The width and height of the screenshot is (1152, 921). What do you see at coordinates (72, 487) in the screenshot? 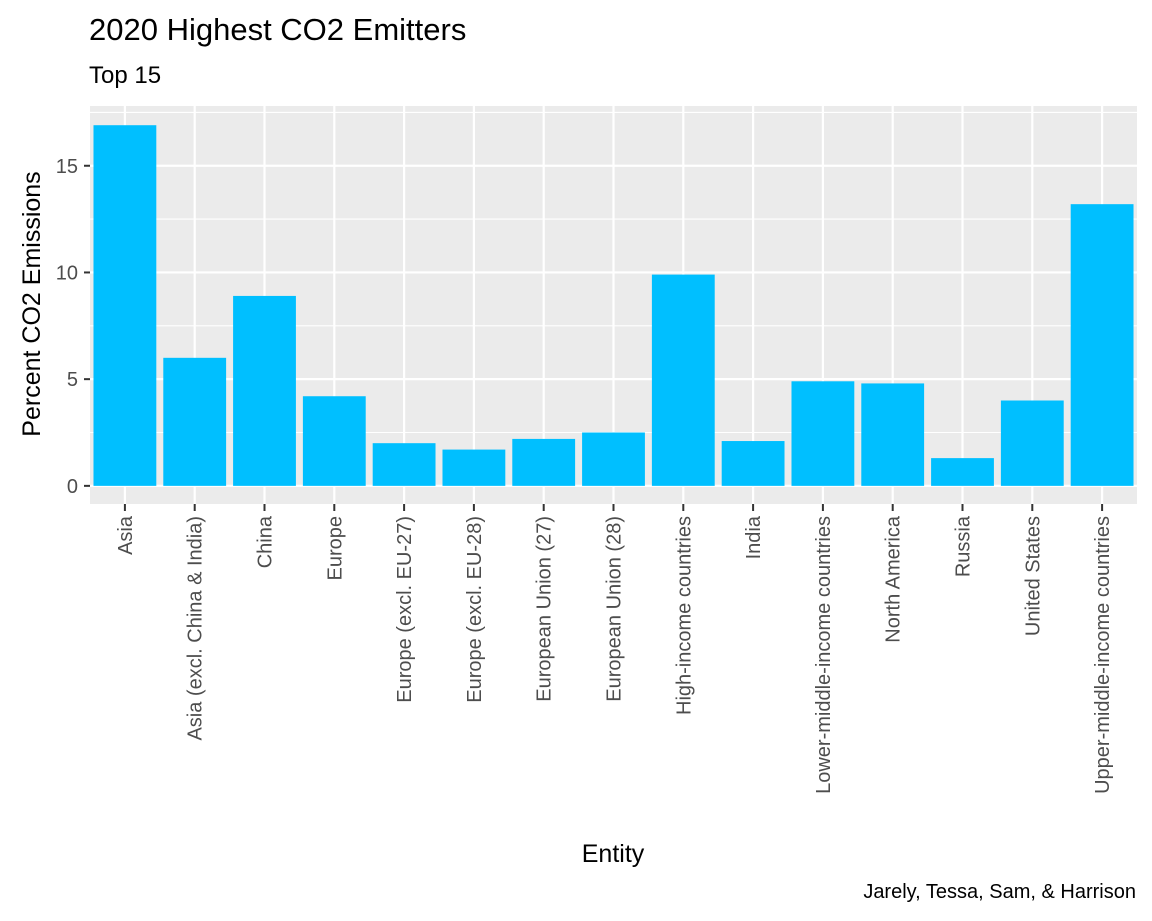
I see `y-tick-label: 0` at bounding box center [72, 487].